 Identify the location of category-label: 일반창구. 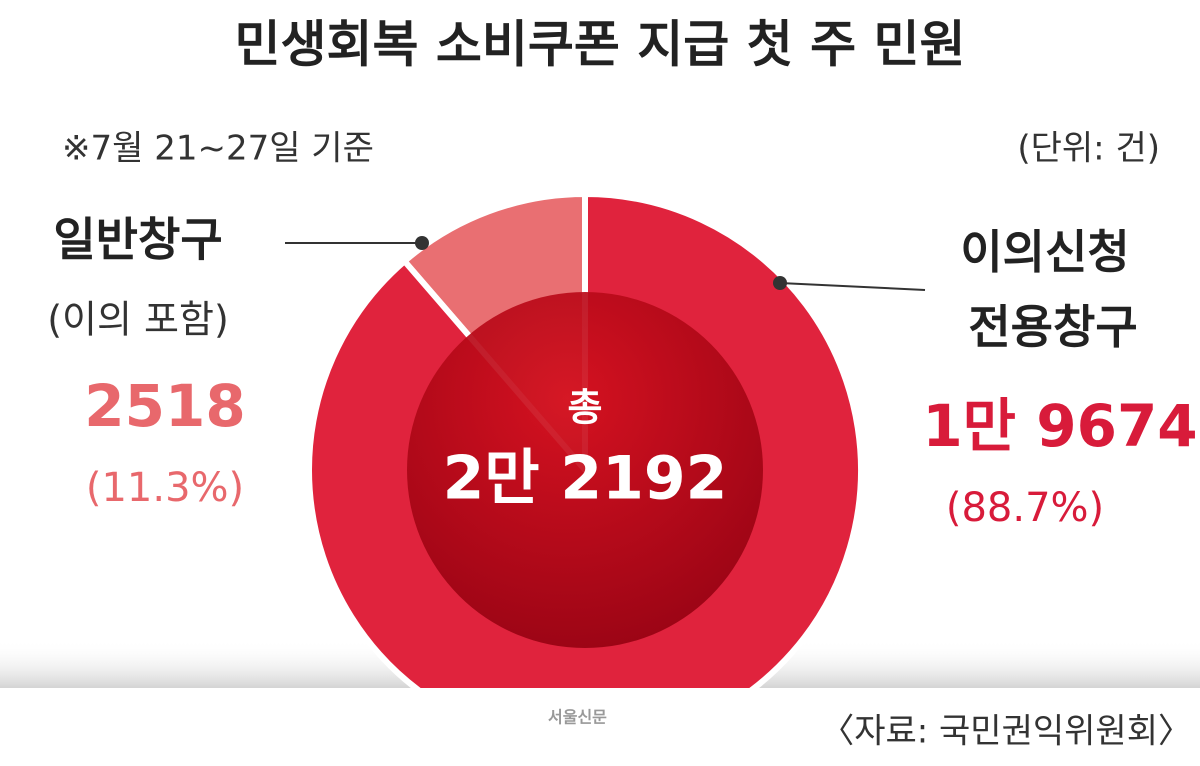
(137, 240).